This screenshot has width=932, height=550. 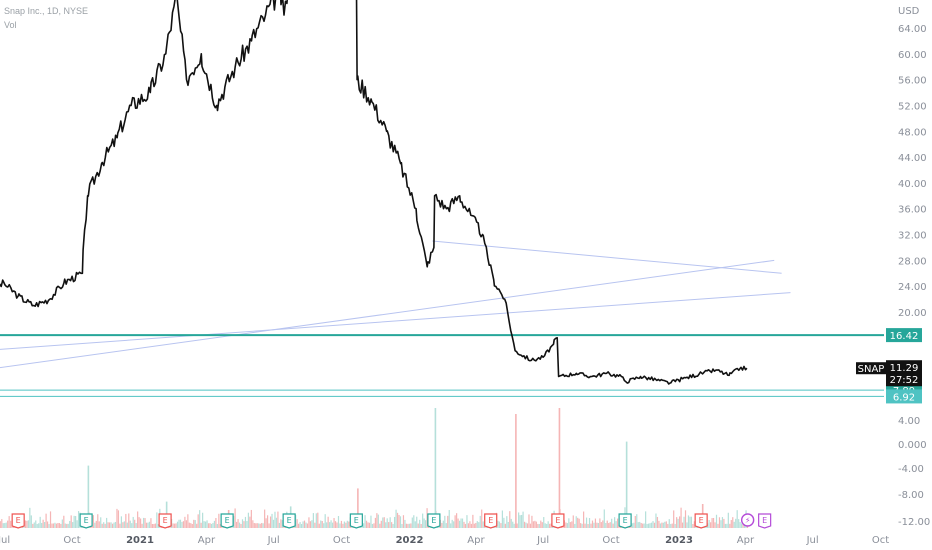 I want to click on symbol-tag-box, so click(x=871, y=368).